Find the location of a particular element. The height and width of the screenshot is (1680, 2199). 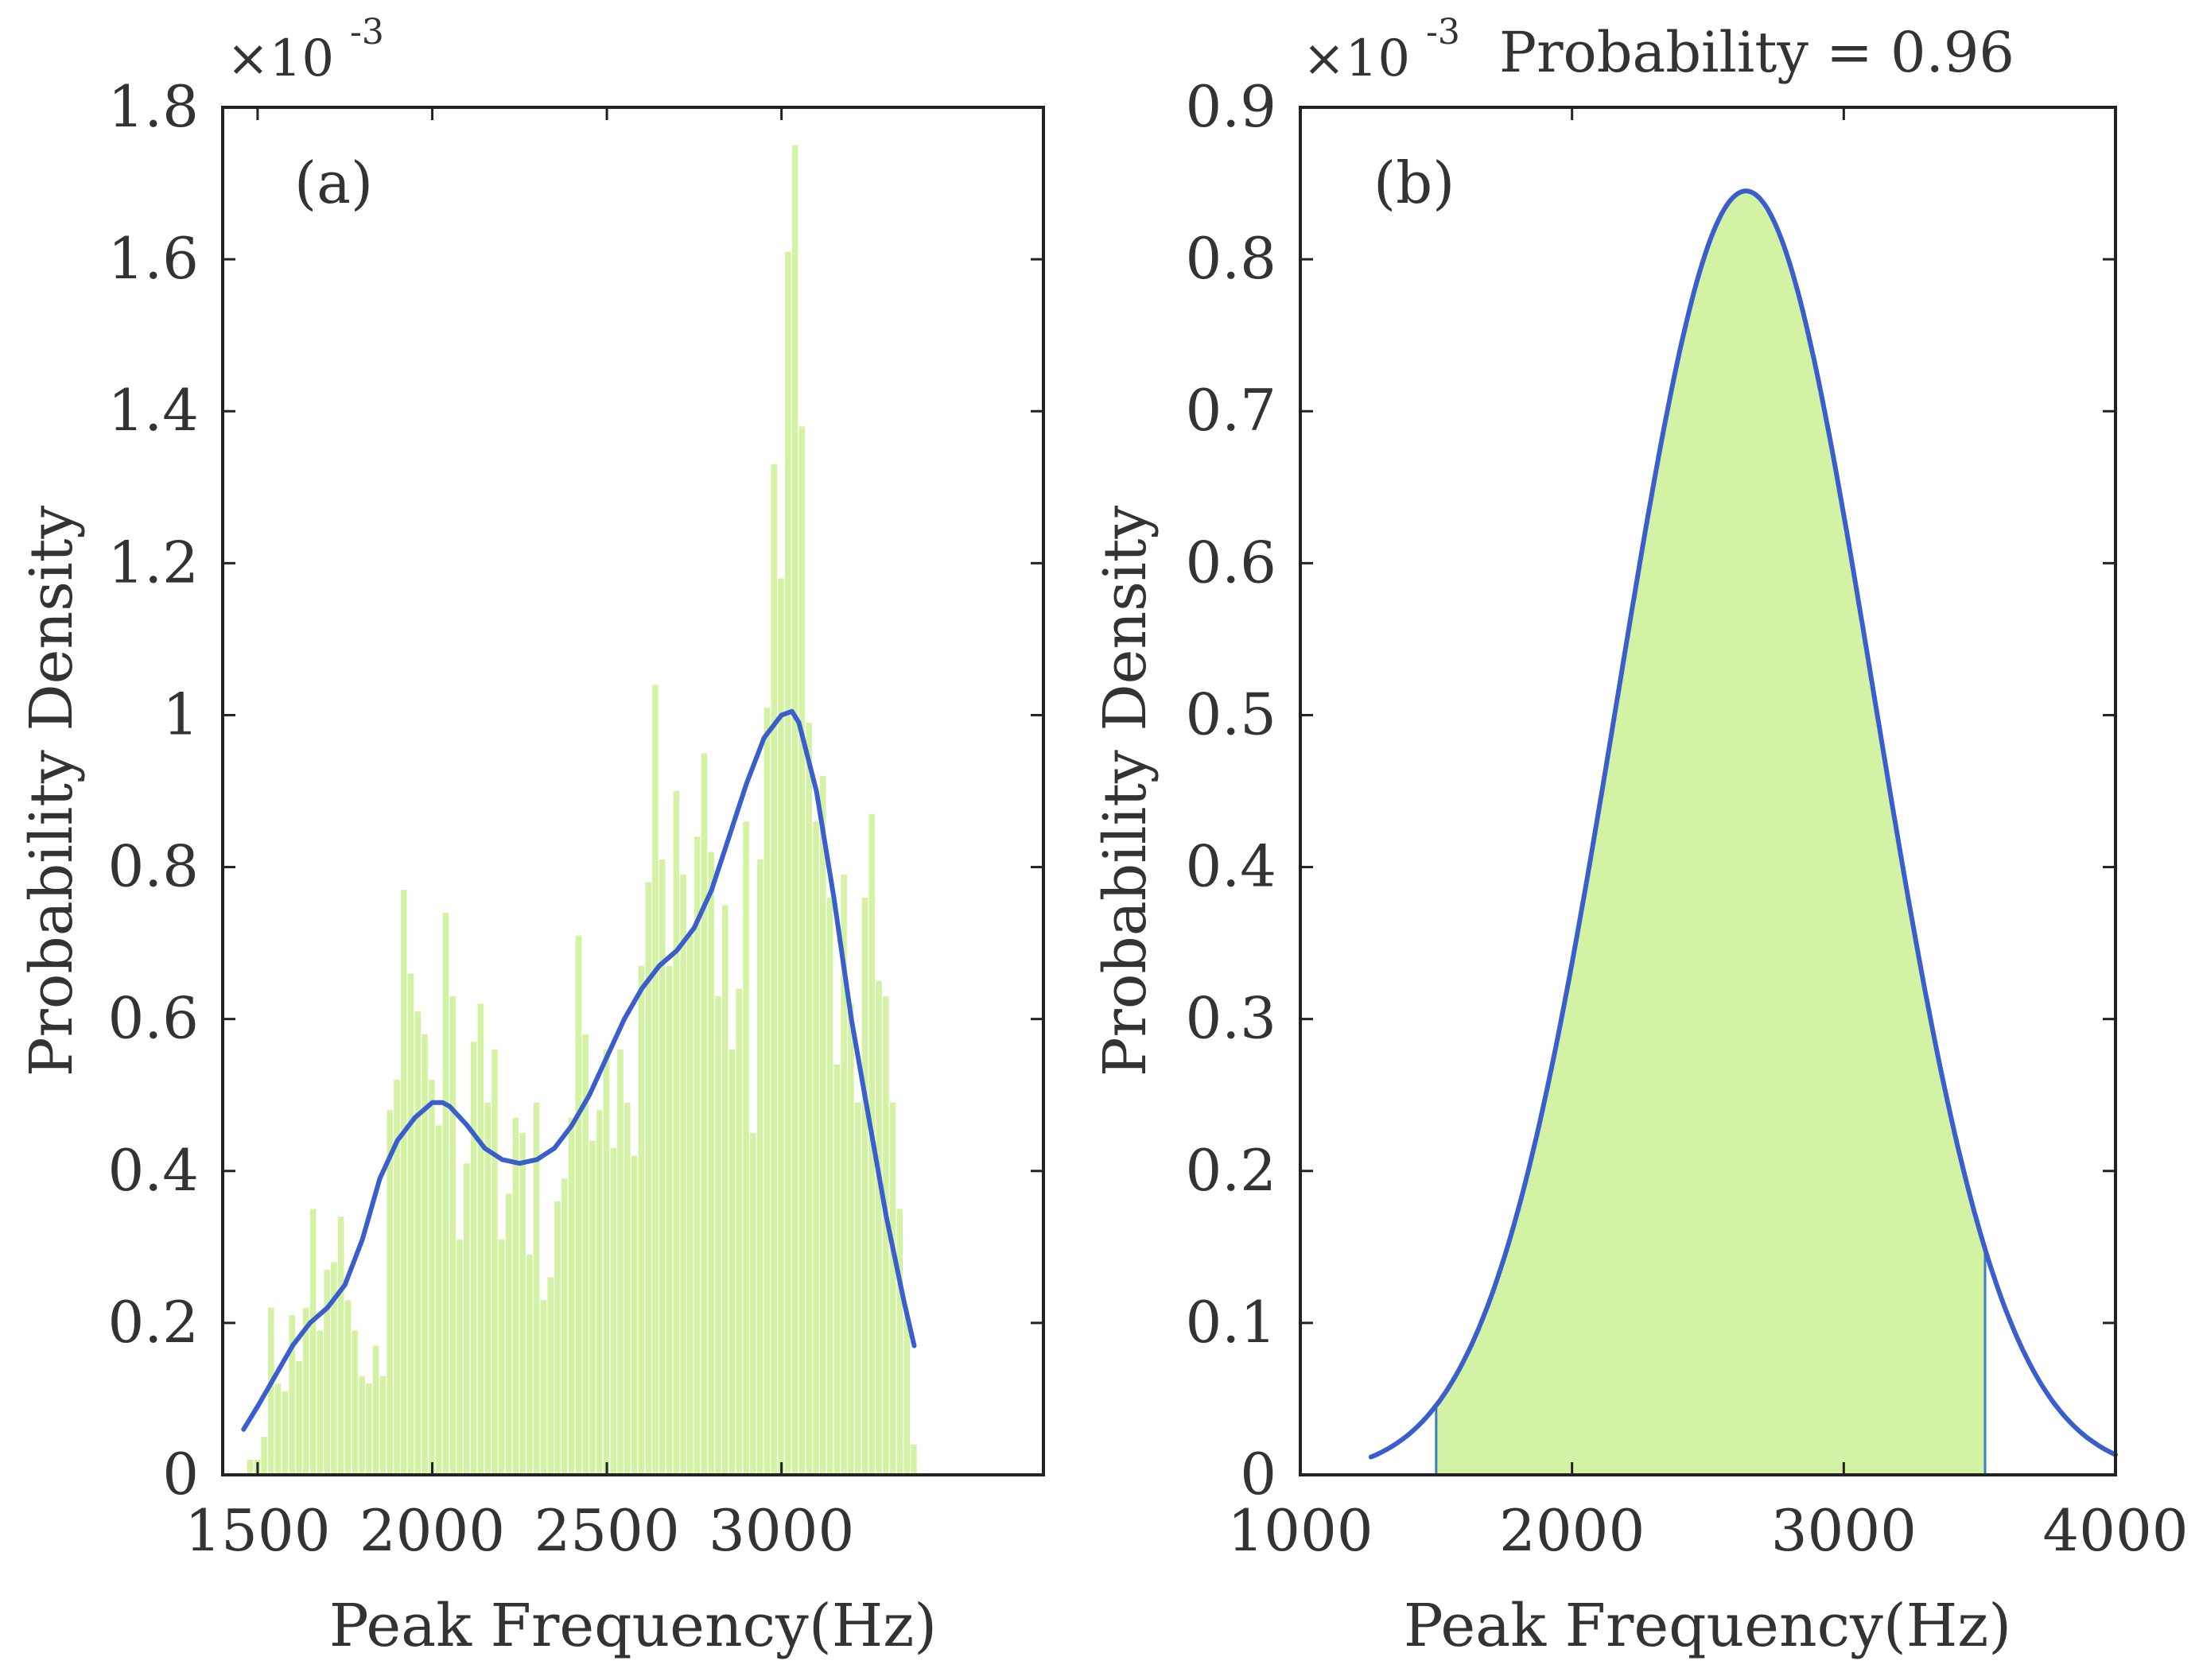

probability-annotation: Probability = 0.96 is located at coordinates (1756, 52).